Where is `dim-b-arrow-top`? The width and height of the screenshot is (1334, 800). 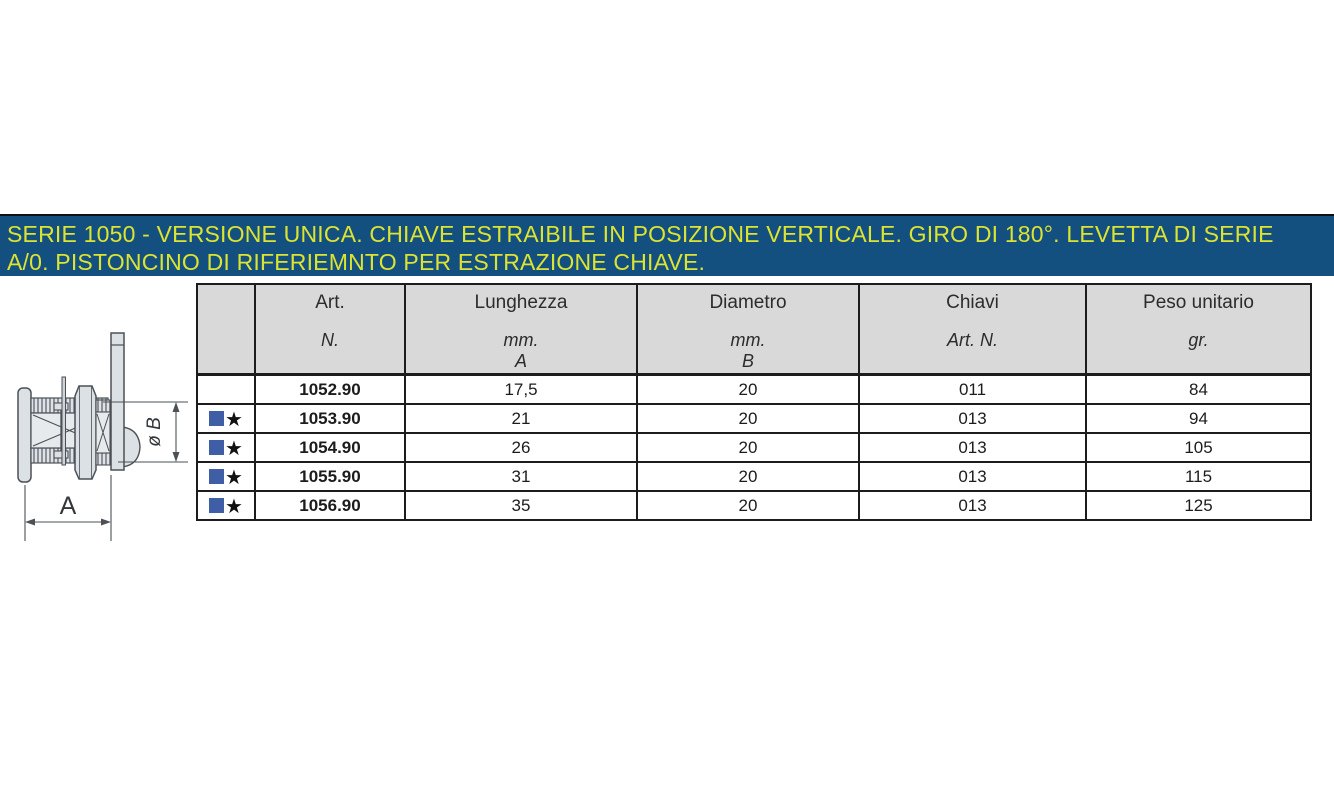
dim-b-arrow-top is located at coordinates (176, 407).